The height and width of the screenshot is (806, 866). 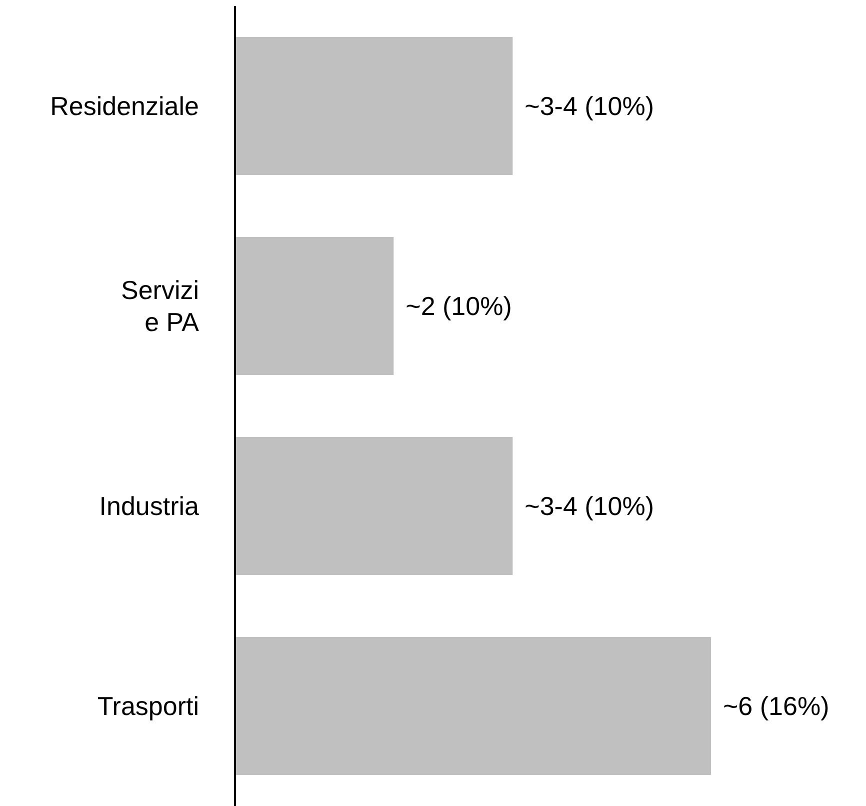 What do you see at coordinates (160, 306) in the screenshot?
I see `y-tick-label: Servizi e PA` at bounding box center [160, 306].